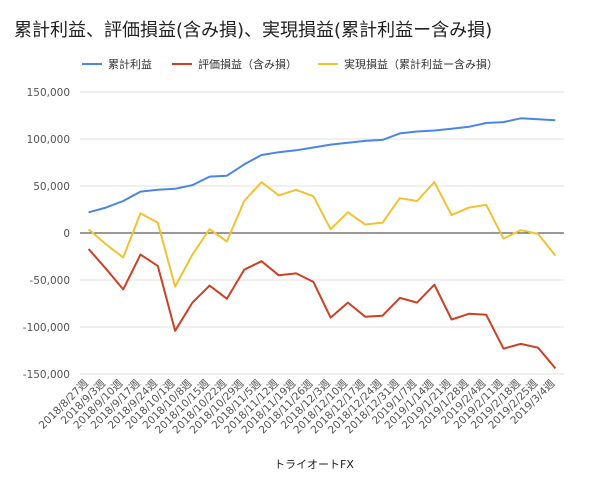 The width and height of the screenshot is (590, 489). I want to click on y-tick-label: -100,000, so click(46, 328).